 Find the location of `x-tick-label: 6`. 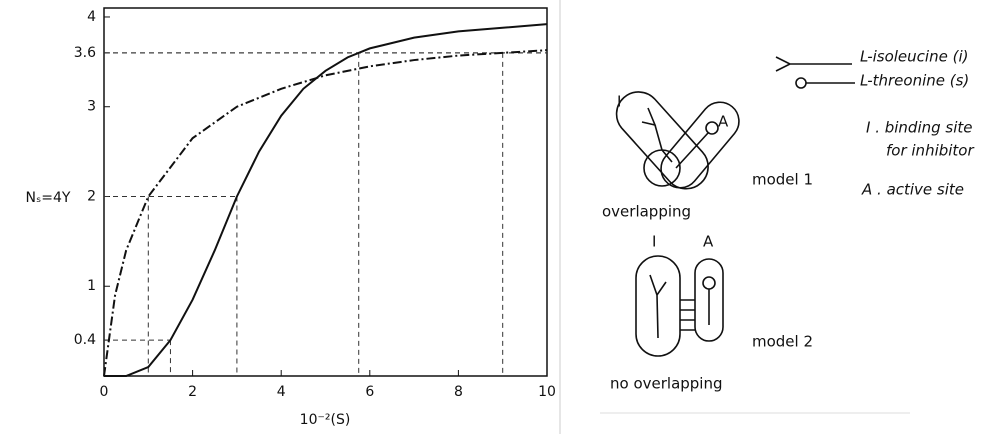

x-tick-label: 6 is located at coordinates (369, 392).